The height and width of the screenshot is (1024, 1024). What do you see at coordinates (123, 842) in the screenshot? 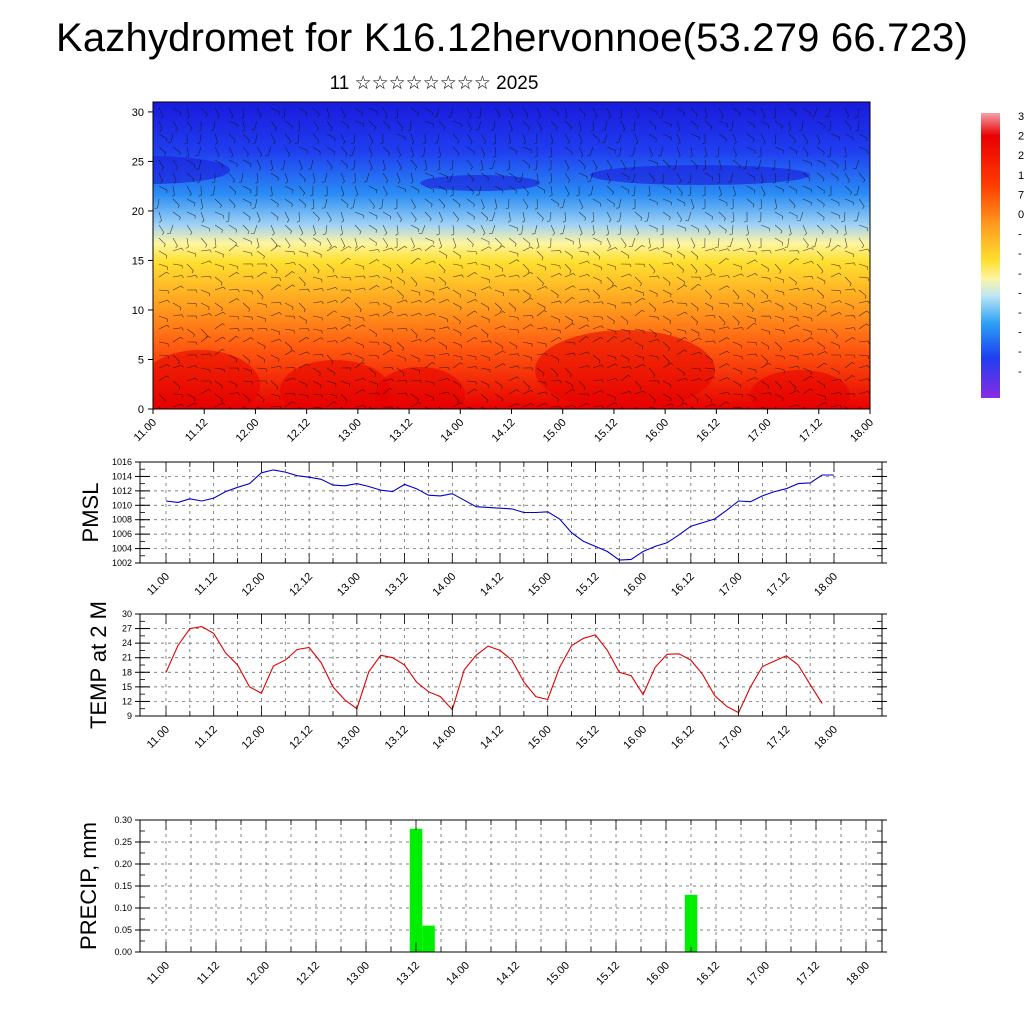
I see `precip-y-tick-label: 0.25` at bounding box center [123, 842].